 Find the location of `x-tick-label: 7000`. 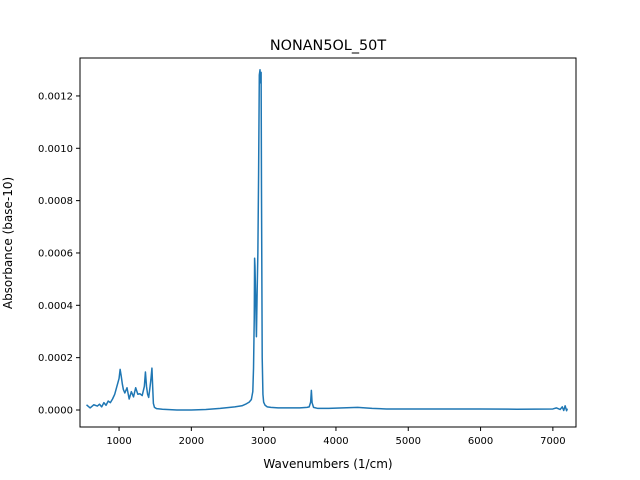

x-tick-label: 7000 is located at coordinates (552, 441).